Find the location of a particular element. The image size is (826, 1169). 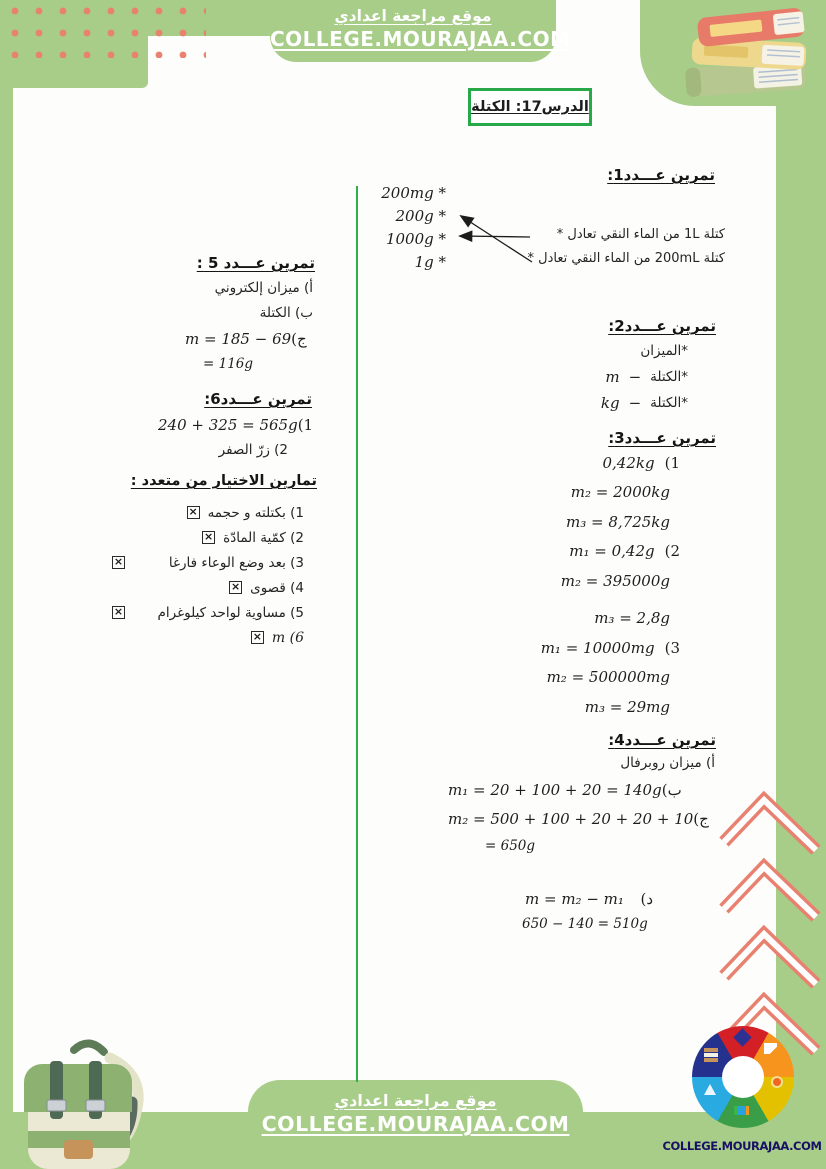

formula: 240 + 325 = 565g is located at coordinates (228, 425).